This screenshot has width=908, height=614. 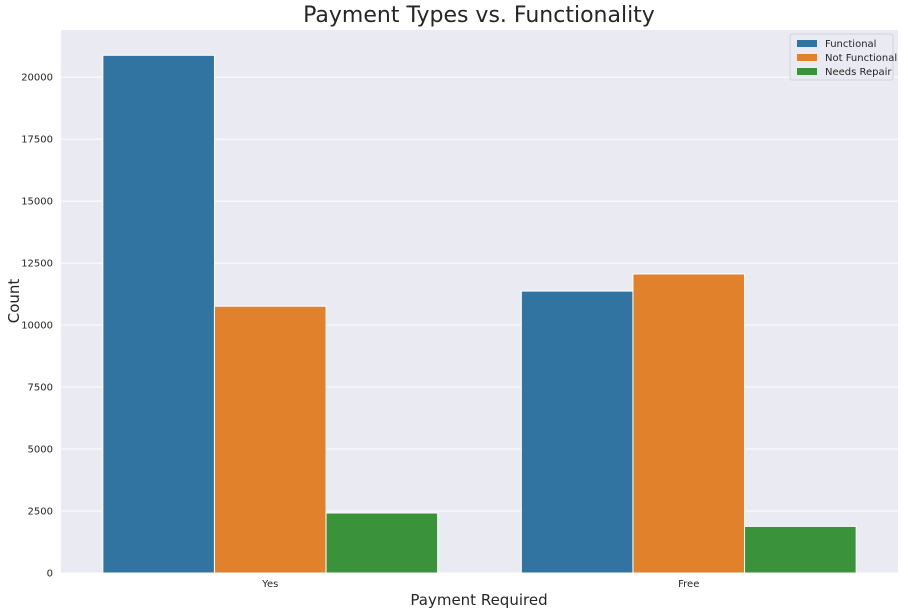 I want to click on legend-label-not-functional: Not Functional, so click(x=861, y=58).